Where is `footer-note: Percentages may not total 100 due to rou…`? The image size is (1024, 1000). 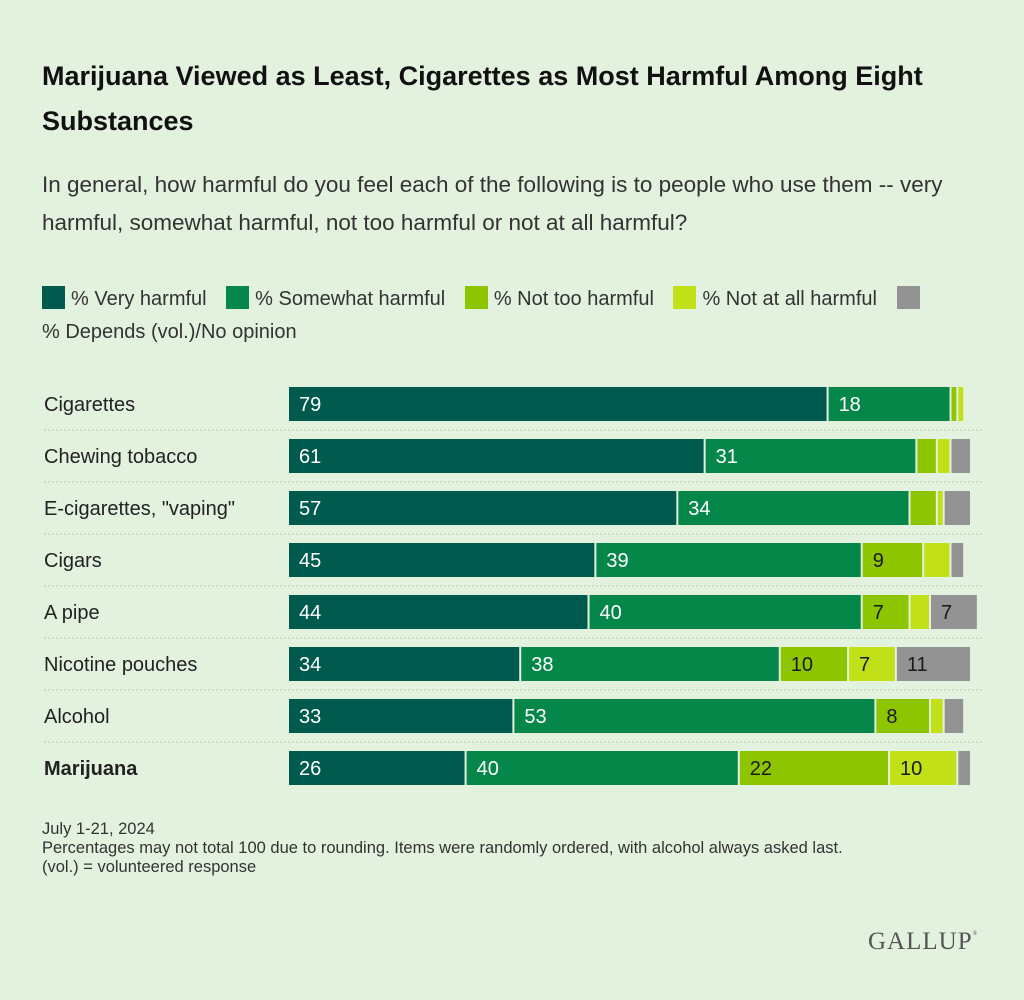 footer-note: Percentages may not total 100 due to rou… is located at coordinates (442, 848).